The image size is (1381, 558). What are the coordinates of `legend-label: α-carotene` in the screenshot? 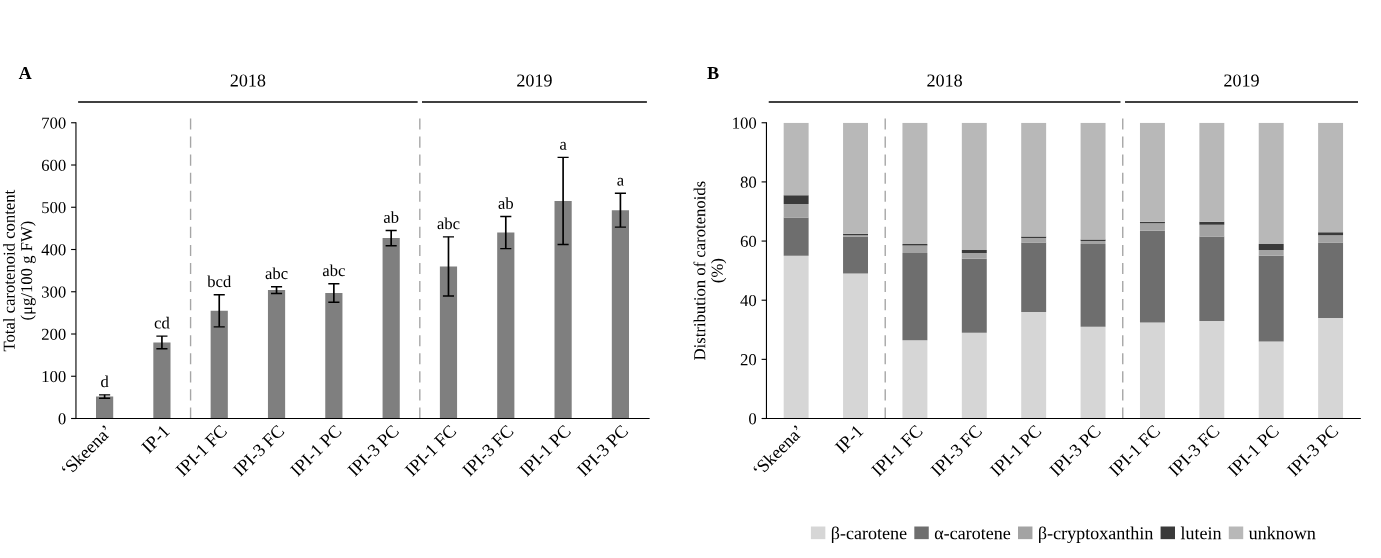 It's located at (972, 534).